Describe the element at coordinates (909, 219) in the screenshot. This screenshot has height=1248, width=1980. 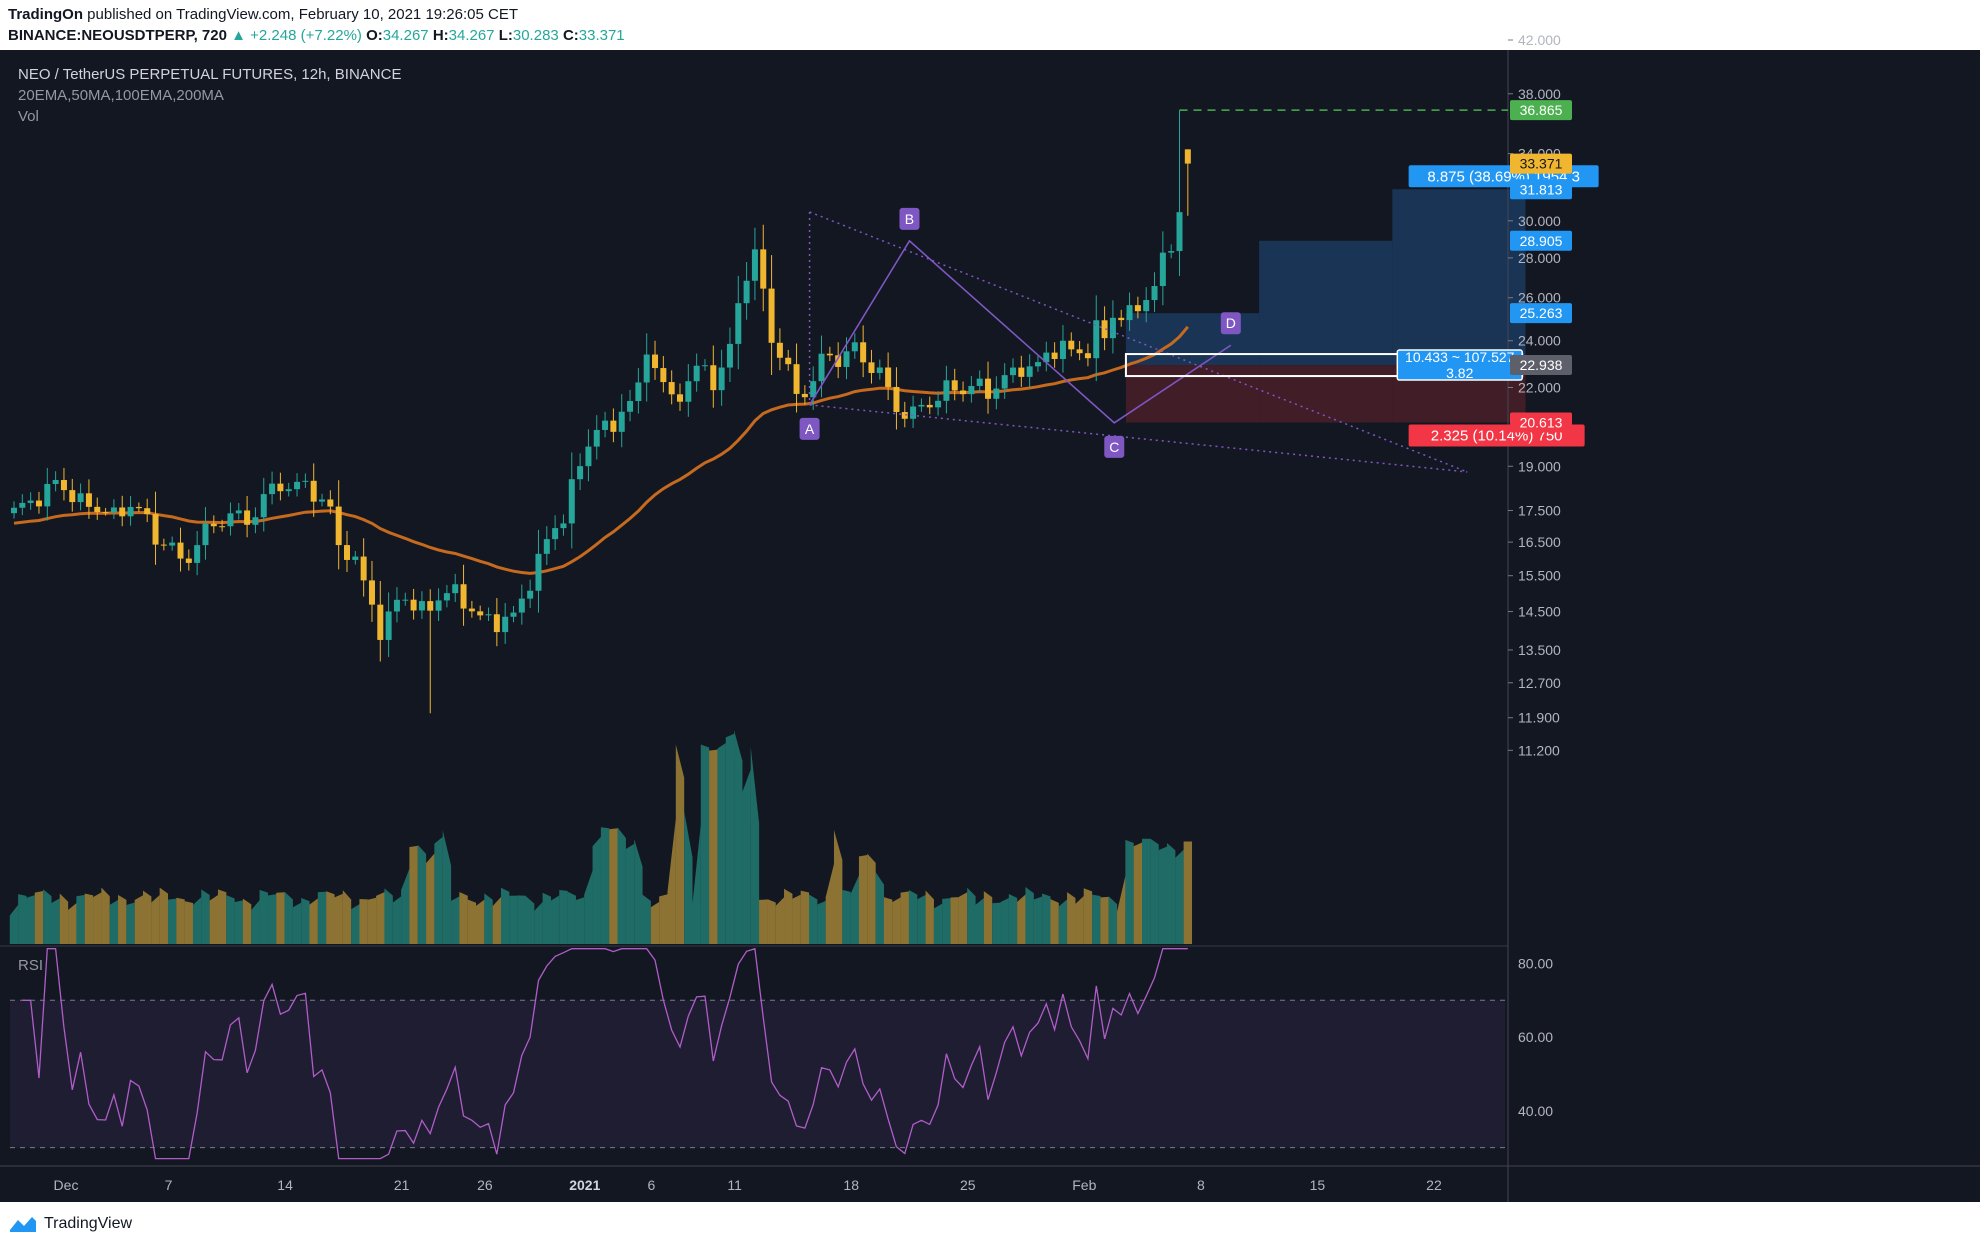
I see `point-label-B: B` at that location.